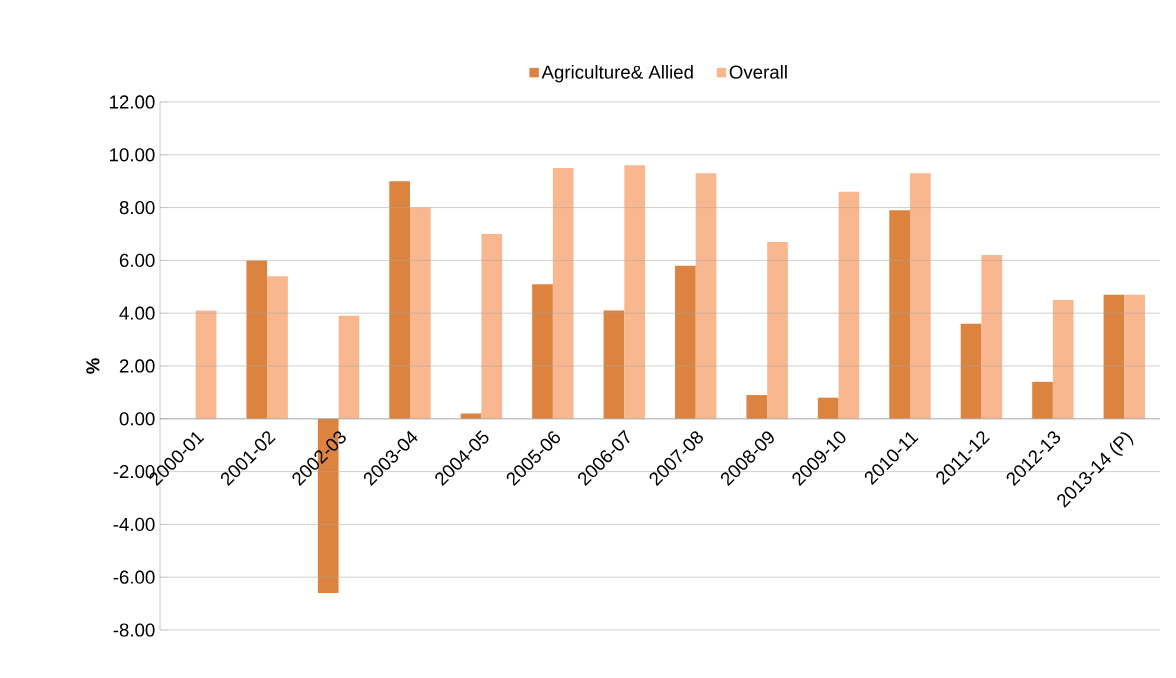 This screenshot has height=678, width=1176. Describe the element at coordinates (137, 366) in the screenshot. I see `y-tick-label: 2.00` at that location.